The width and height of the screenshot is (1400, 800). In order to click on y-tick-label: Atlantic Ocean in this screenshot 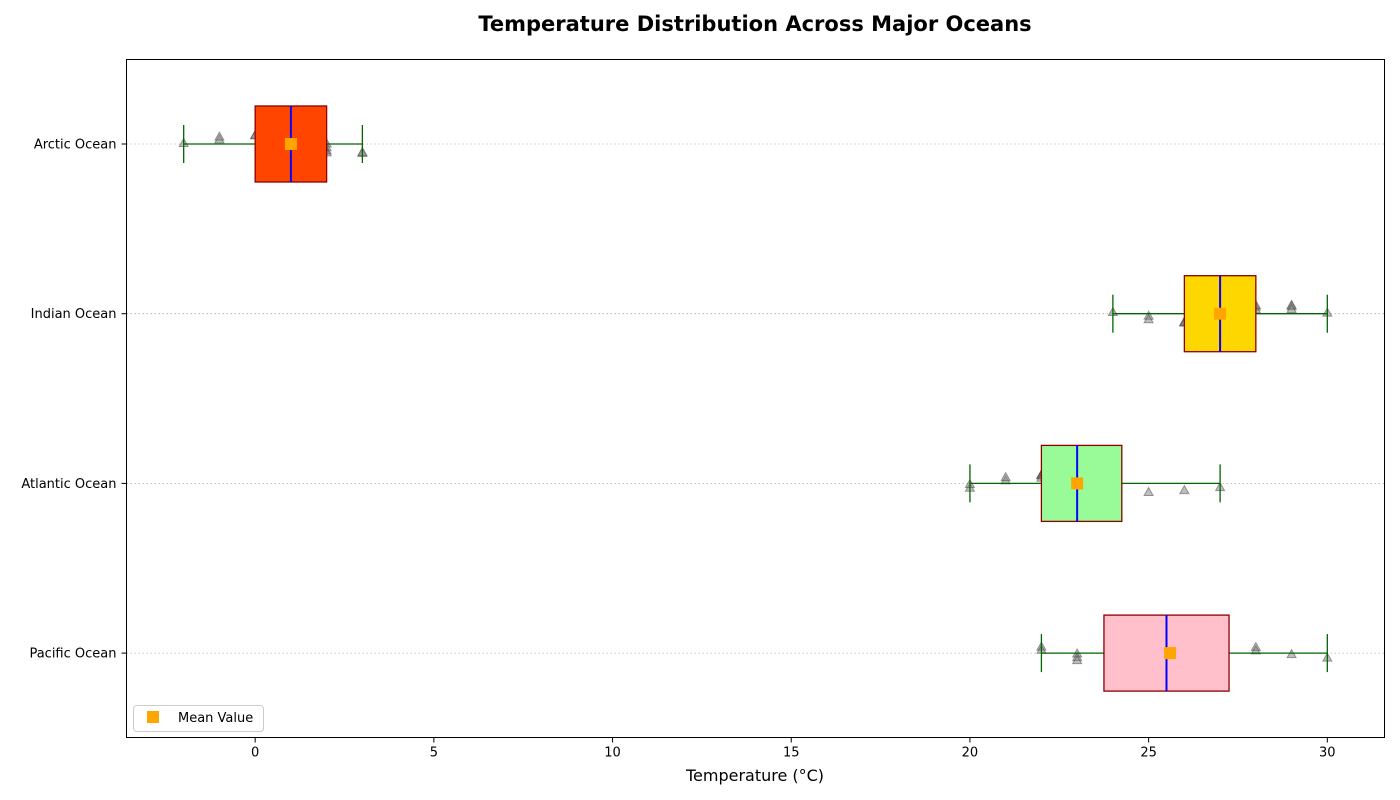, I will do `click(68, 484)`.